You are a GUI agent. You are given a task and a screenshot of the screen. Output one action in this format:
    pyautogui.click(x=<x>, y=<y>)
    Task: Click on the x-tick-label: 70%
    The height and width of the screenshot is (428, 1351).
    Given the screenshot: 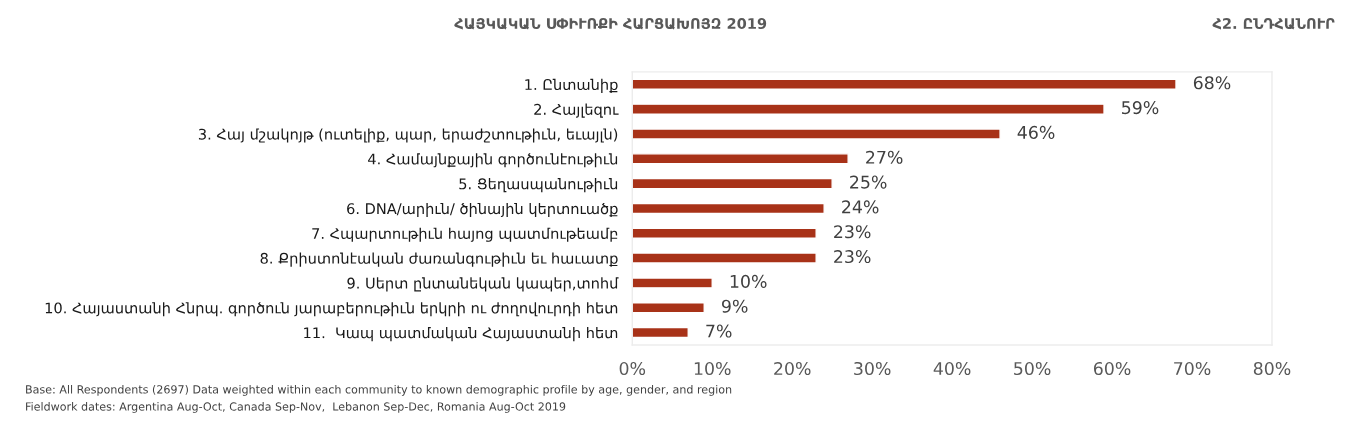 What is the action you would take?
    pyautogui.click(x=1192, y=368)
    